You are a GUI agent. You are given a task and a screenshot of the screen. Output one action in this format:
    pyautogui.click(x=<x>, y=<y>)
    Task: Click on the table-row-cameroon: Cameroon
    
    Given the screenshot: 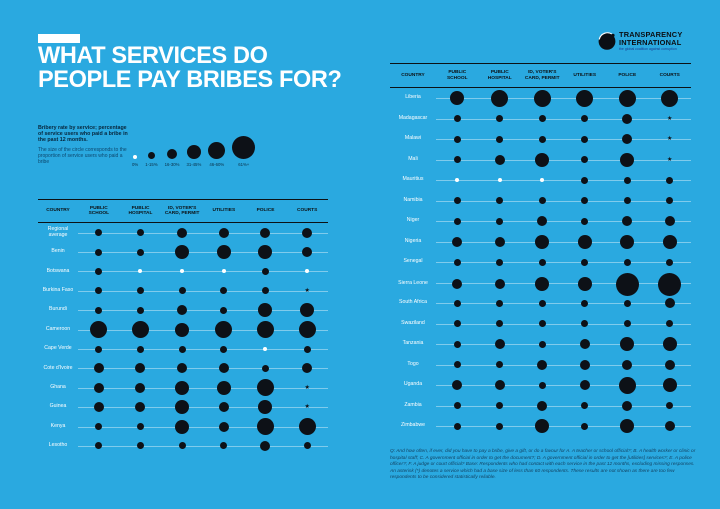 What is the action you would take?
    pyautogui.click(x=183, y=329)
    